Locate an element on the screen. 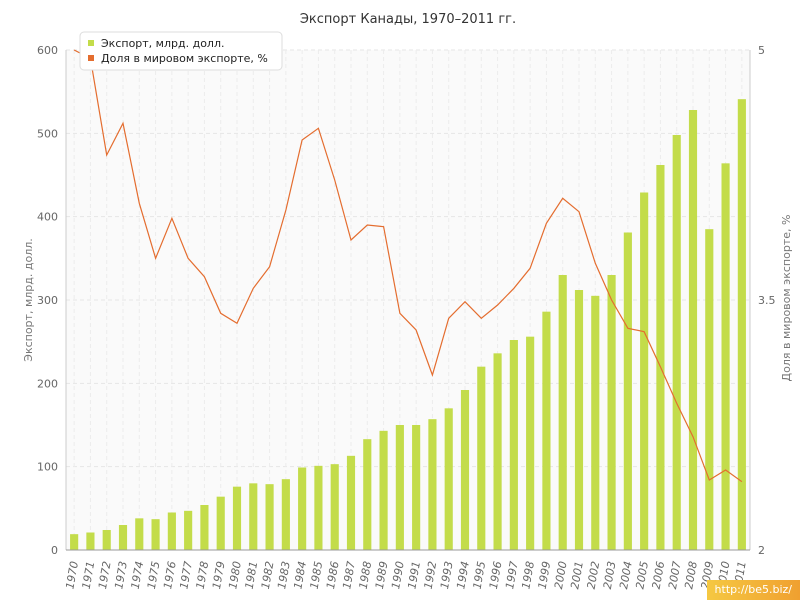 The height and width of the screenshot is (600, 800). legend-label-share: Доля в мировом экспорте, % is located at coordinates (184, 58).